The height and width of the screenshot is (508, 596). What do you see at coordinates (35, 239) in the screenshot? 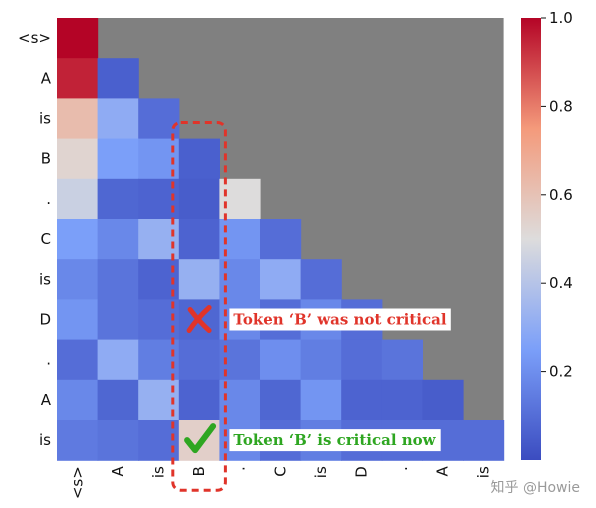
I see `y-tick-labels: <s> Ais B. Cis D. Ais` at bounding box center [35, 239].